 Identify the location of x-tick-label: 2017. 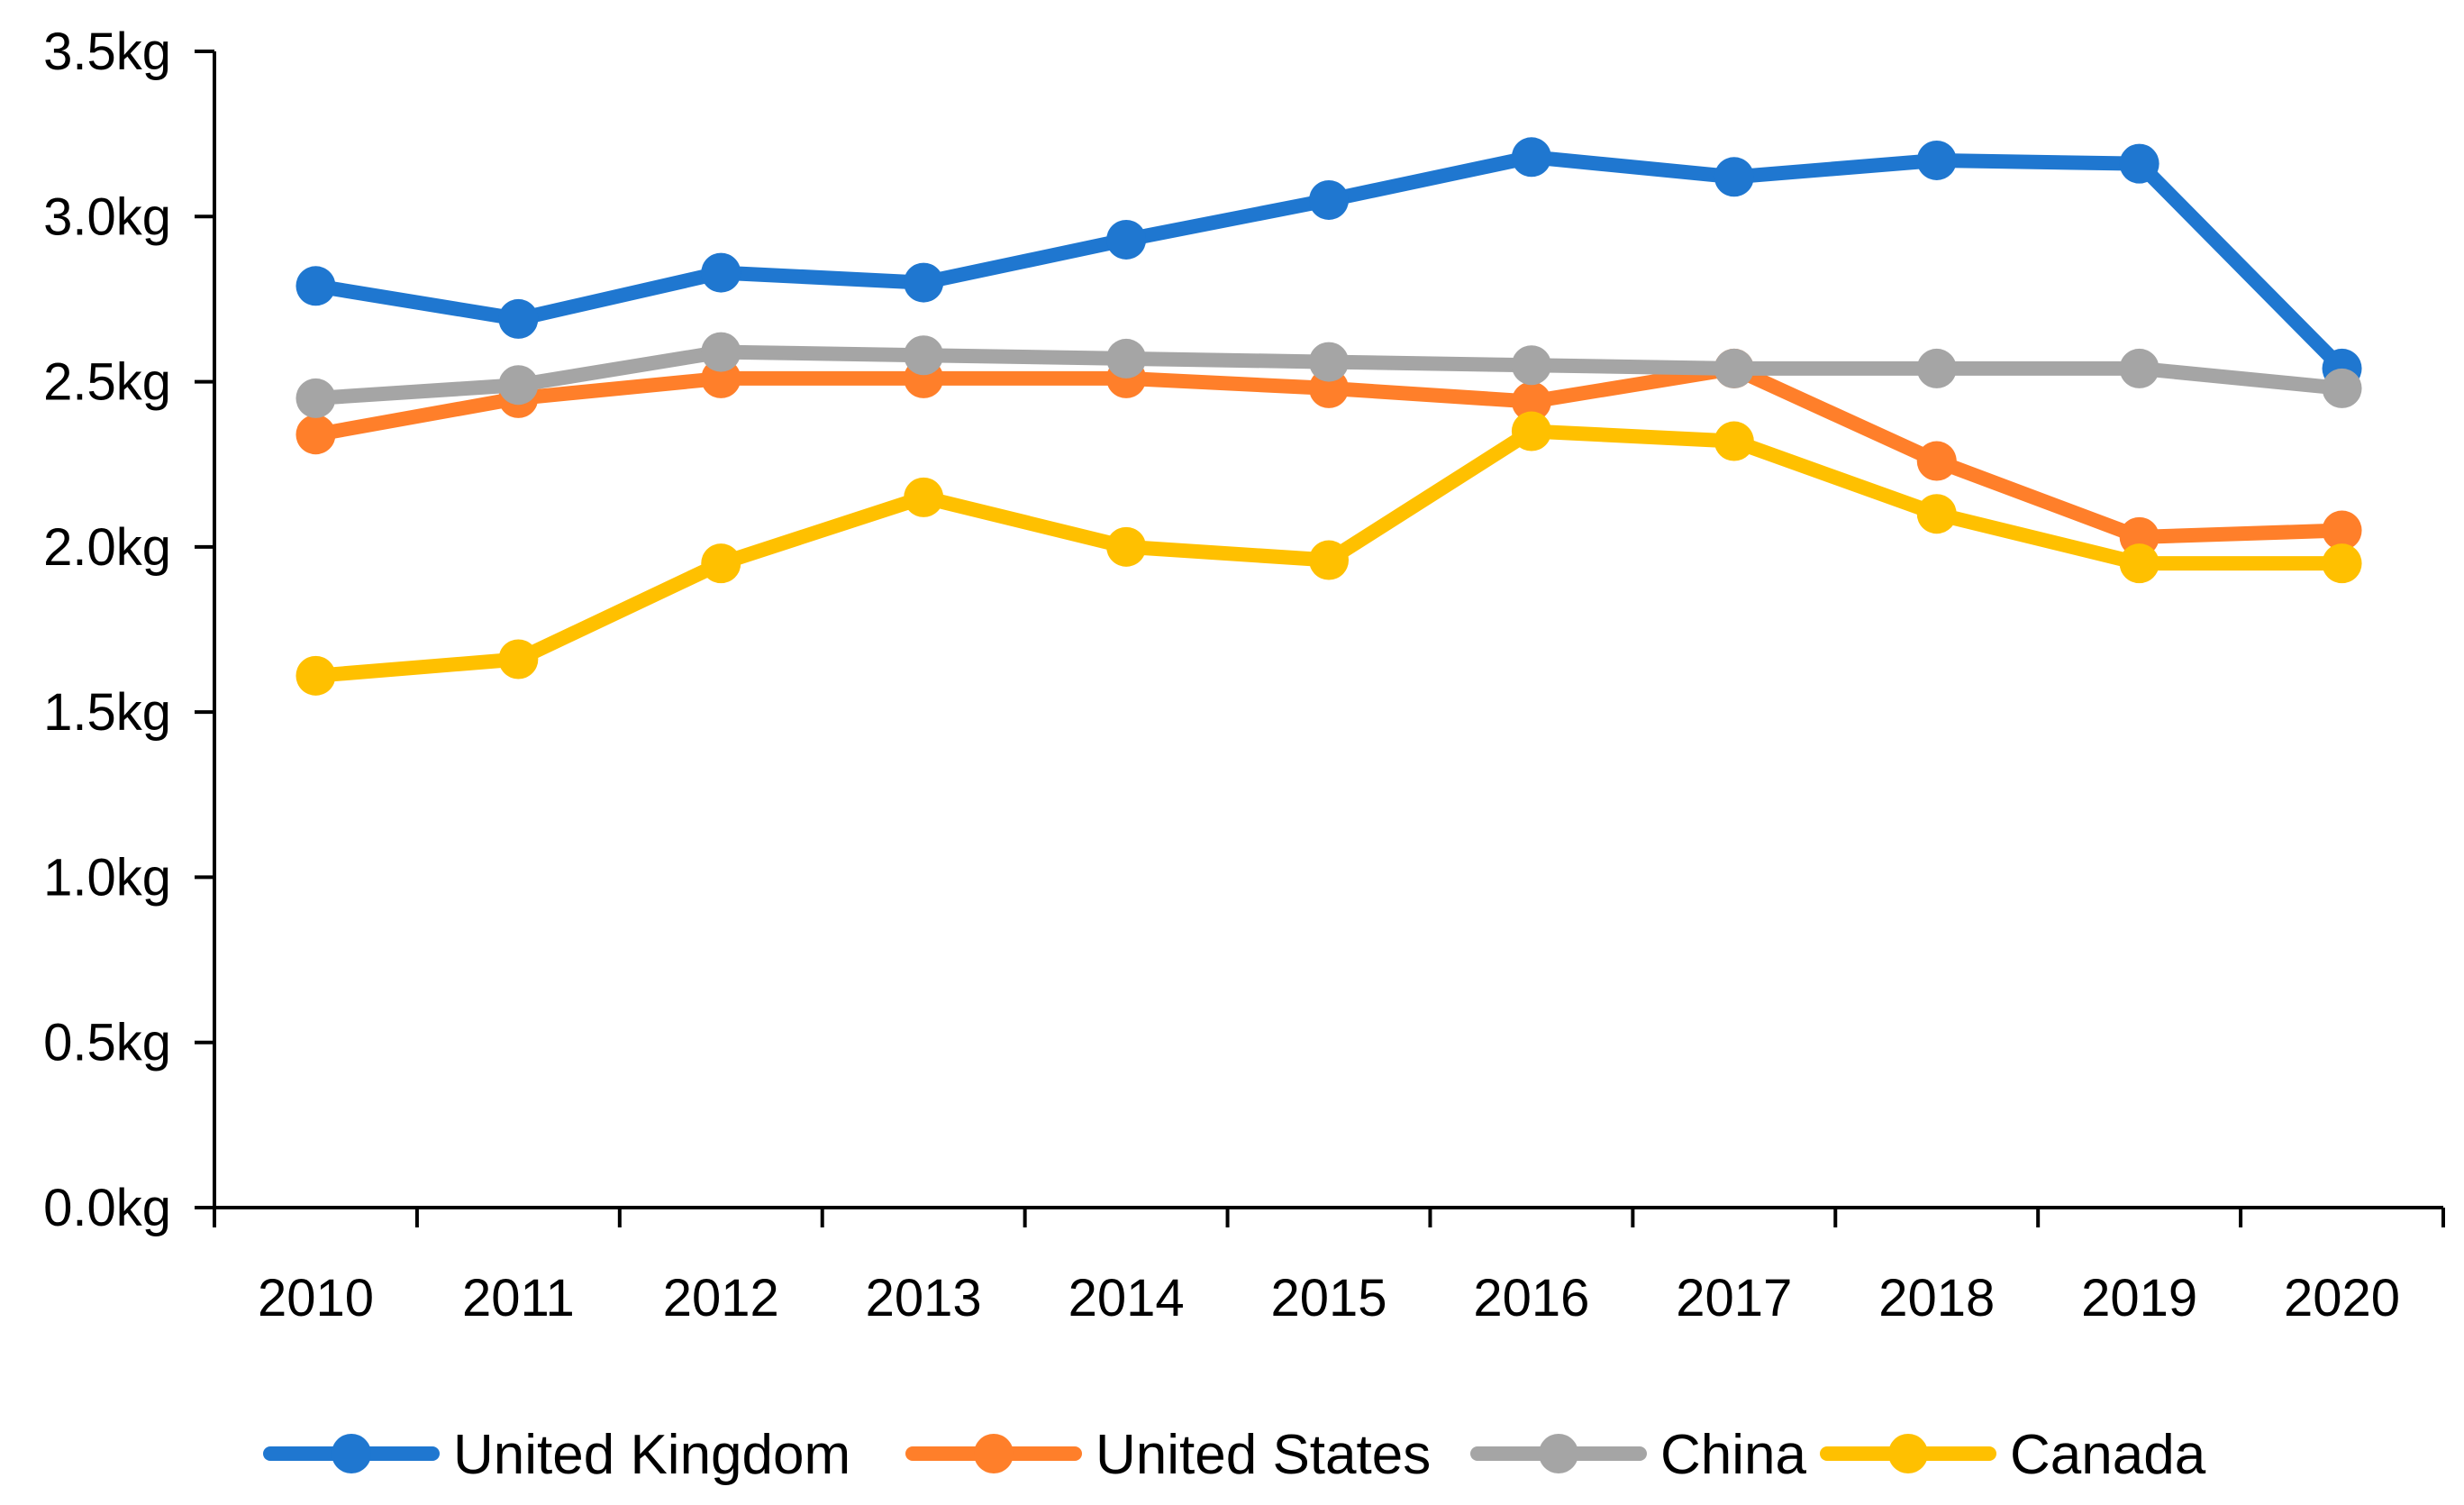
(1734, 1298).